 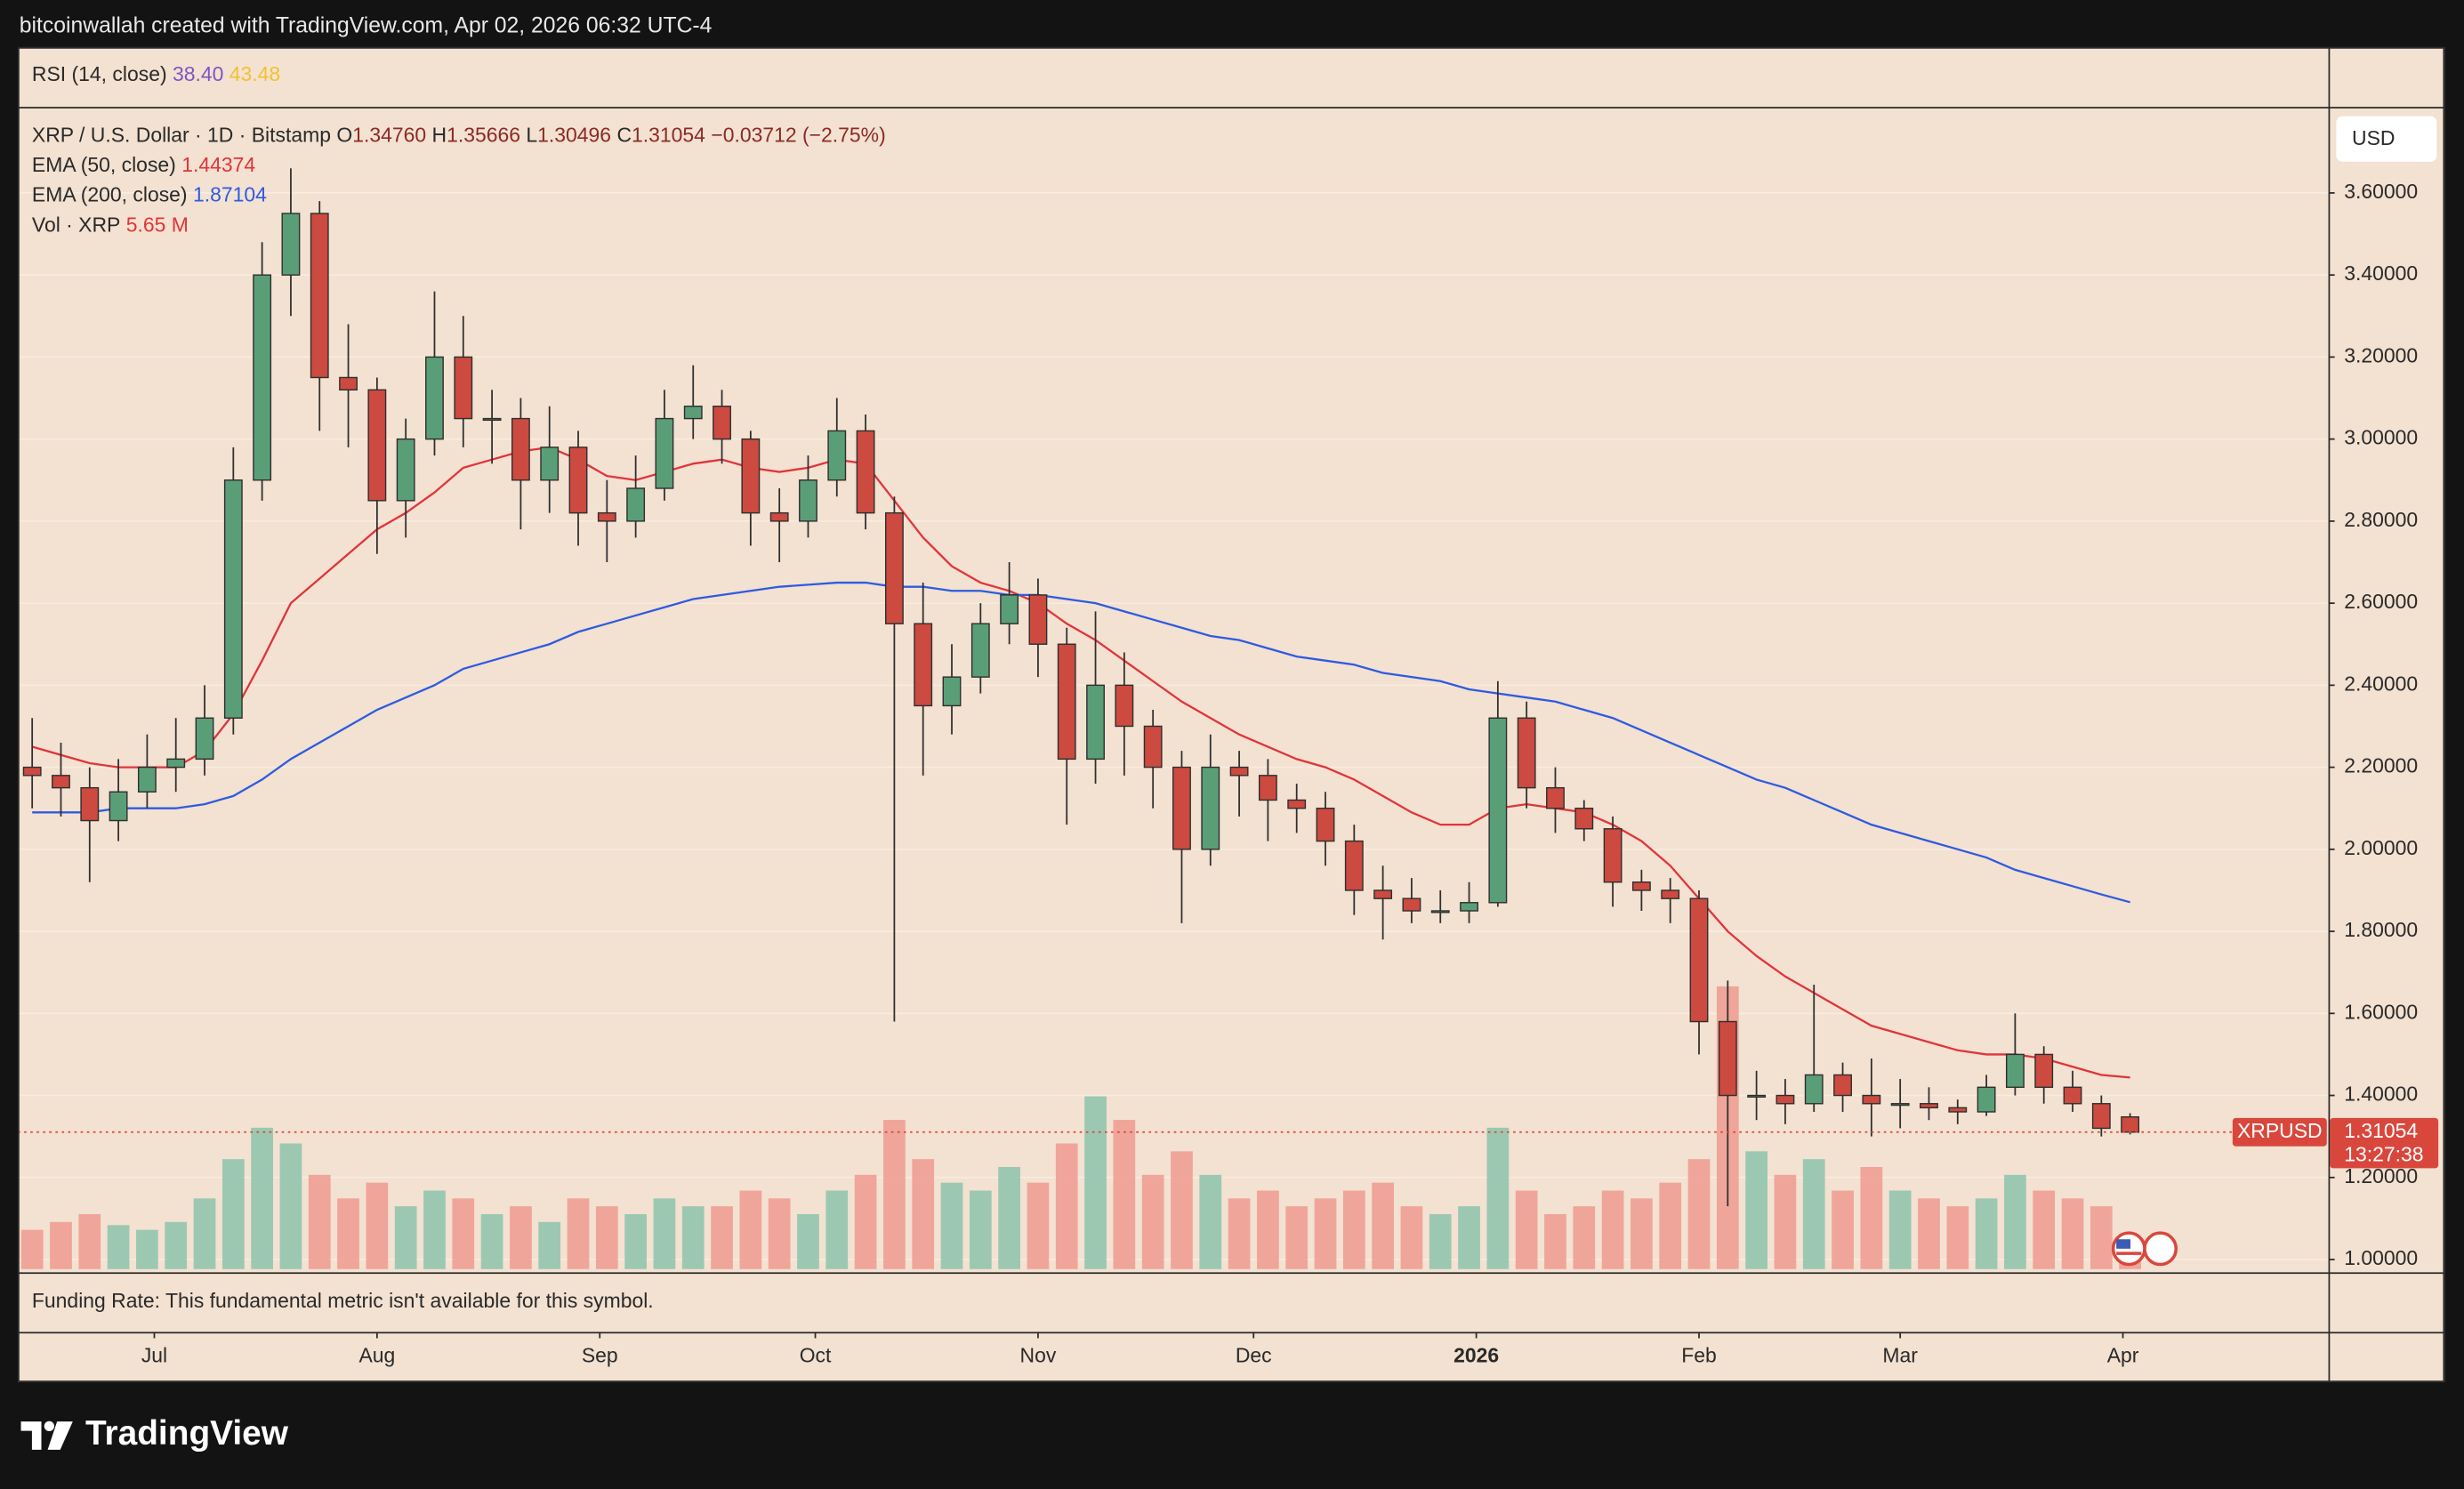 I want to click on ohlc-value: 1.34760, so click(x=389, y=135).